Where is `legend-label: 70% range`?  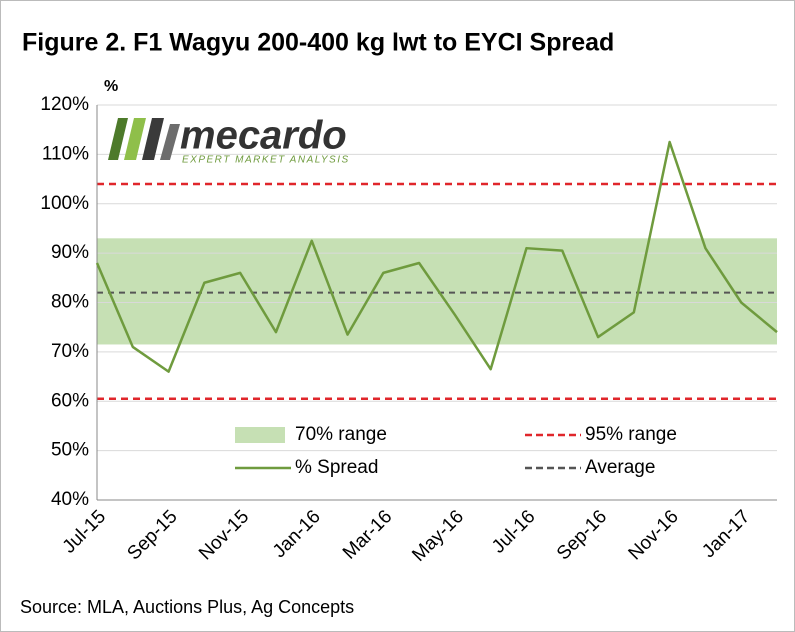
legend-label: 70% range is located at coordinates (341, 434).